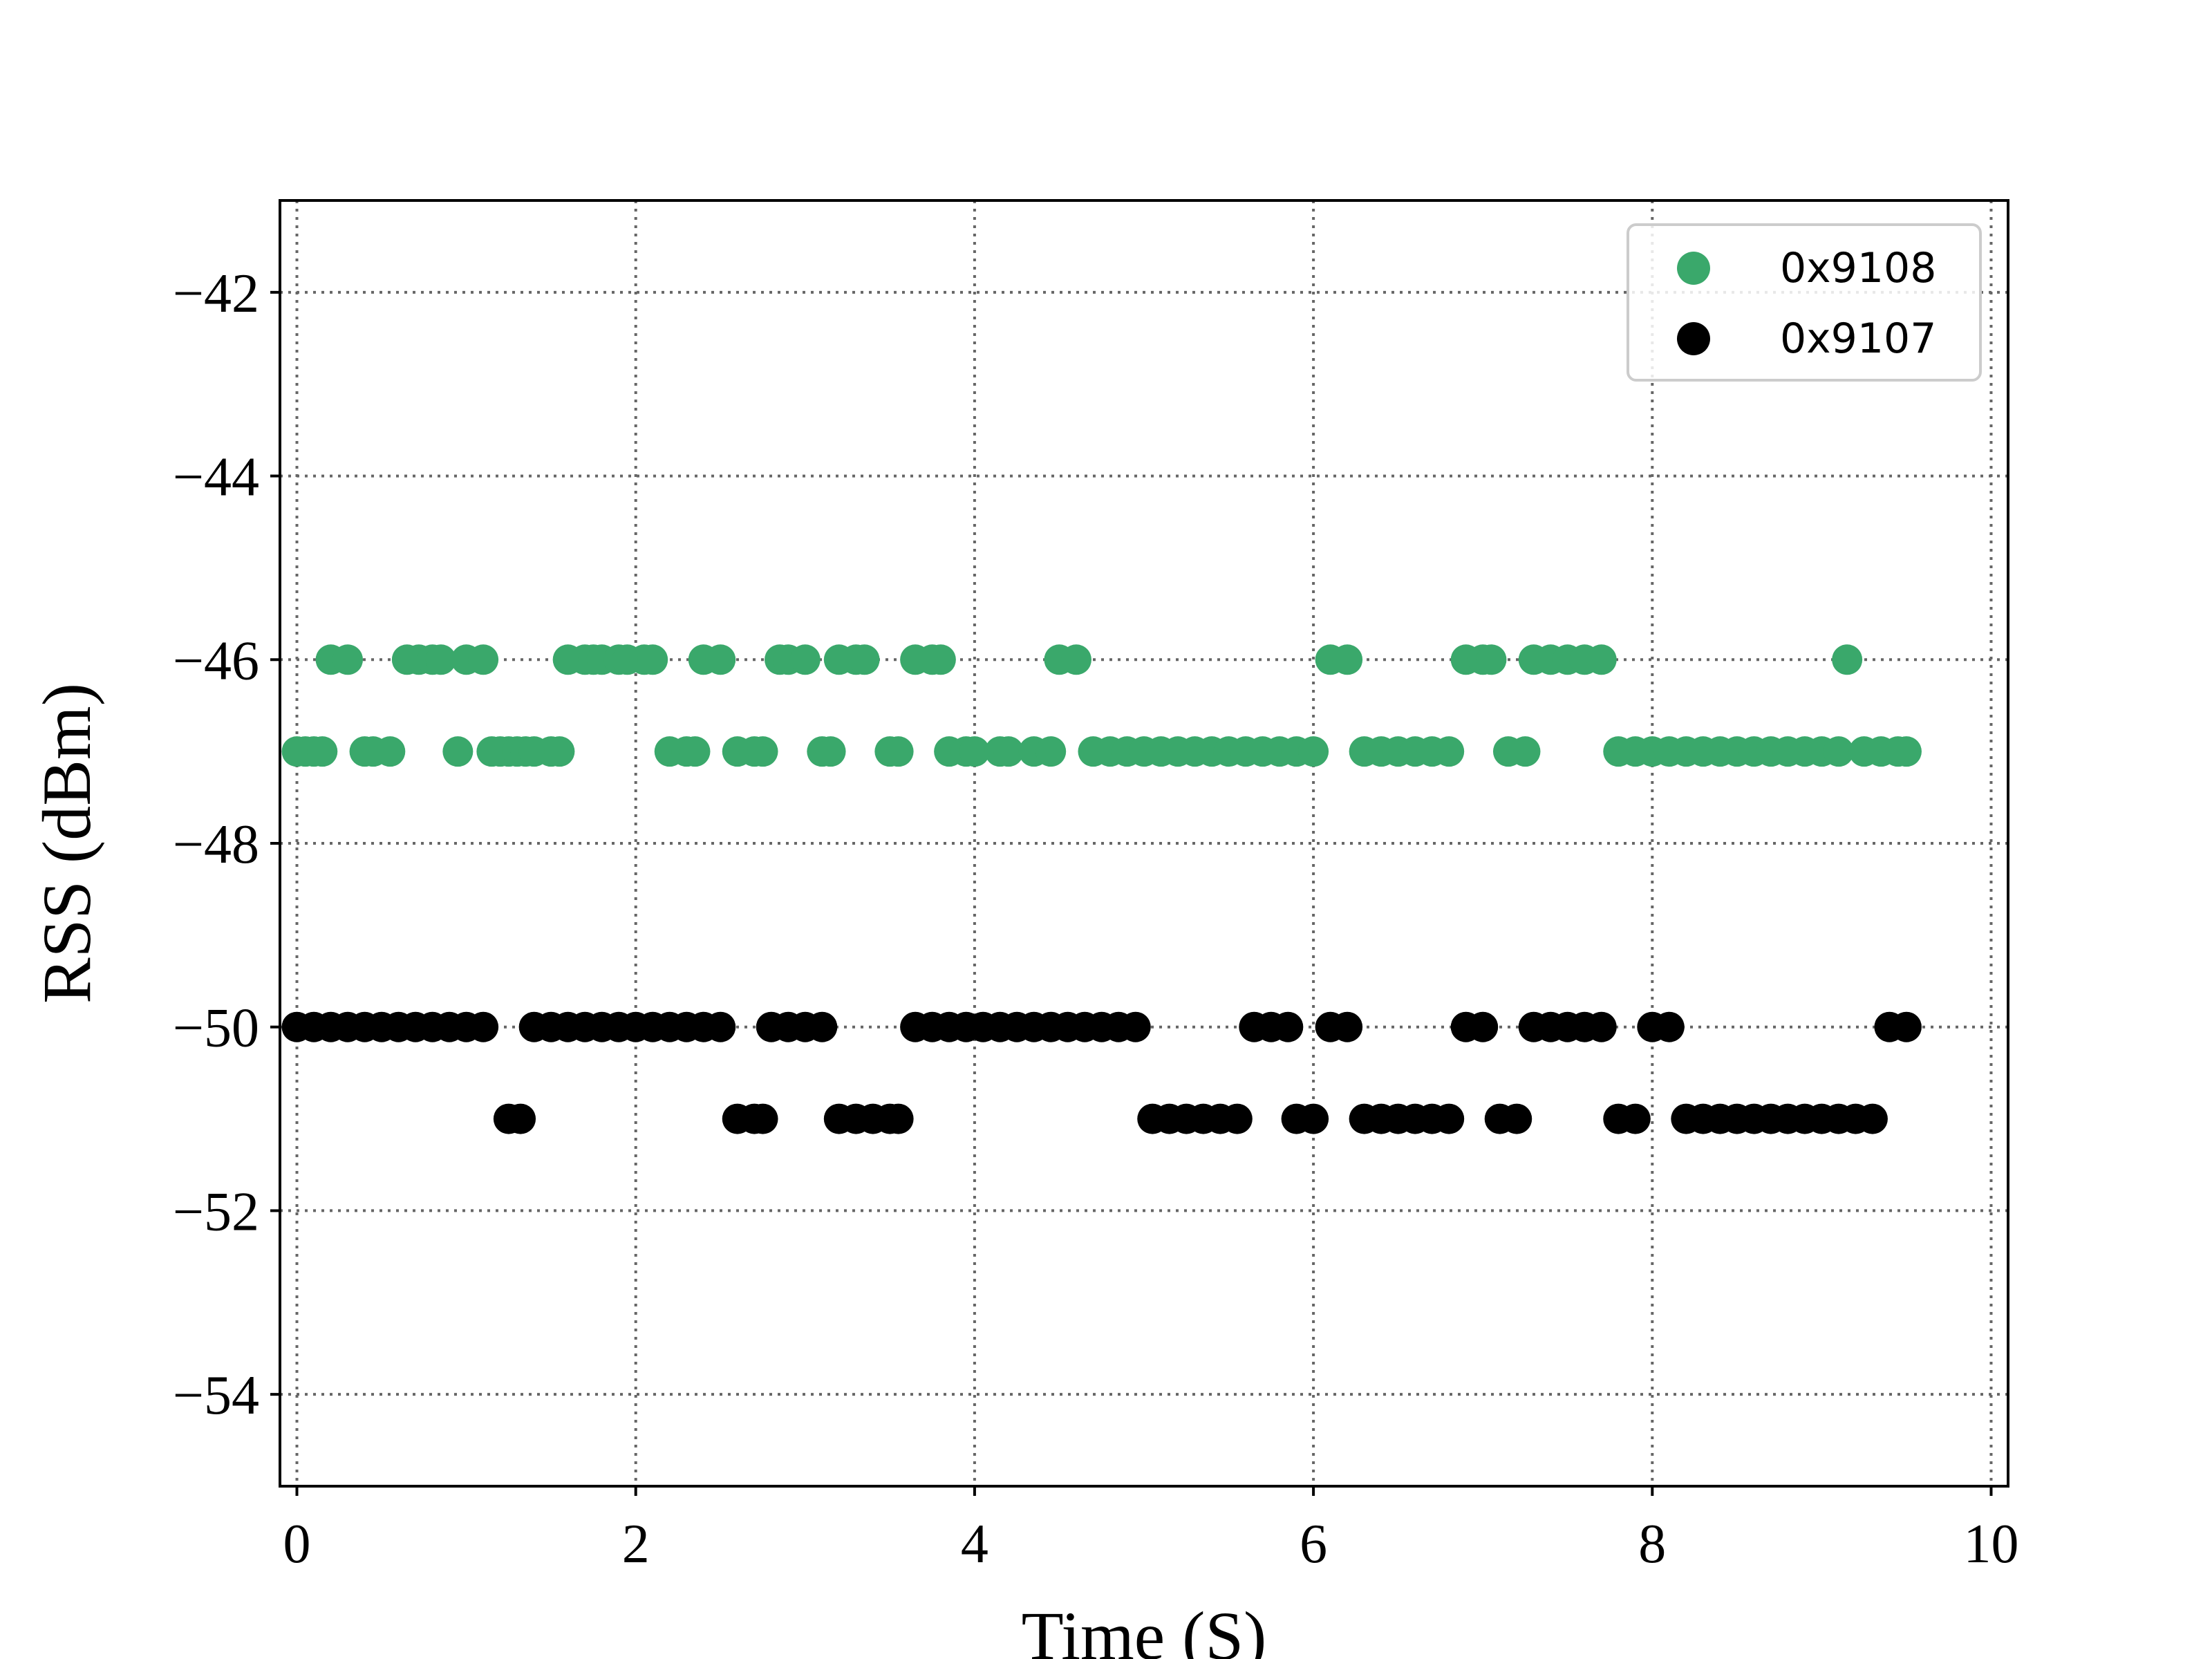 The height and width of the screenshot is (1659, 2212). What do you see at coordinates (1858, 268) in the screenshot?
I see `legend-label-0x9108: 0x9108` at bounding box center [1858, 268].